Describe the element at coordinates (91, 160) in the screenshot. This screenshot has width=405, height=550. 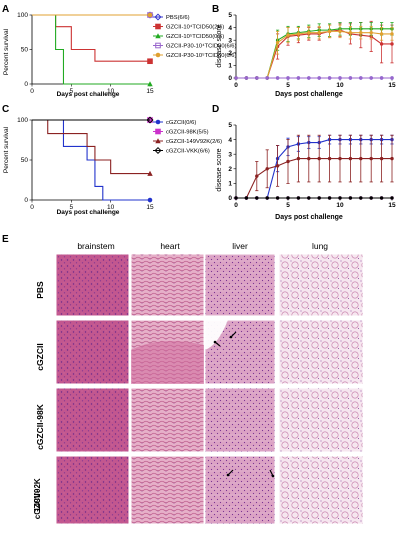
I see `chart-c-series-line` at that location.